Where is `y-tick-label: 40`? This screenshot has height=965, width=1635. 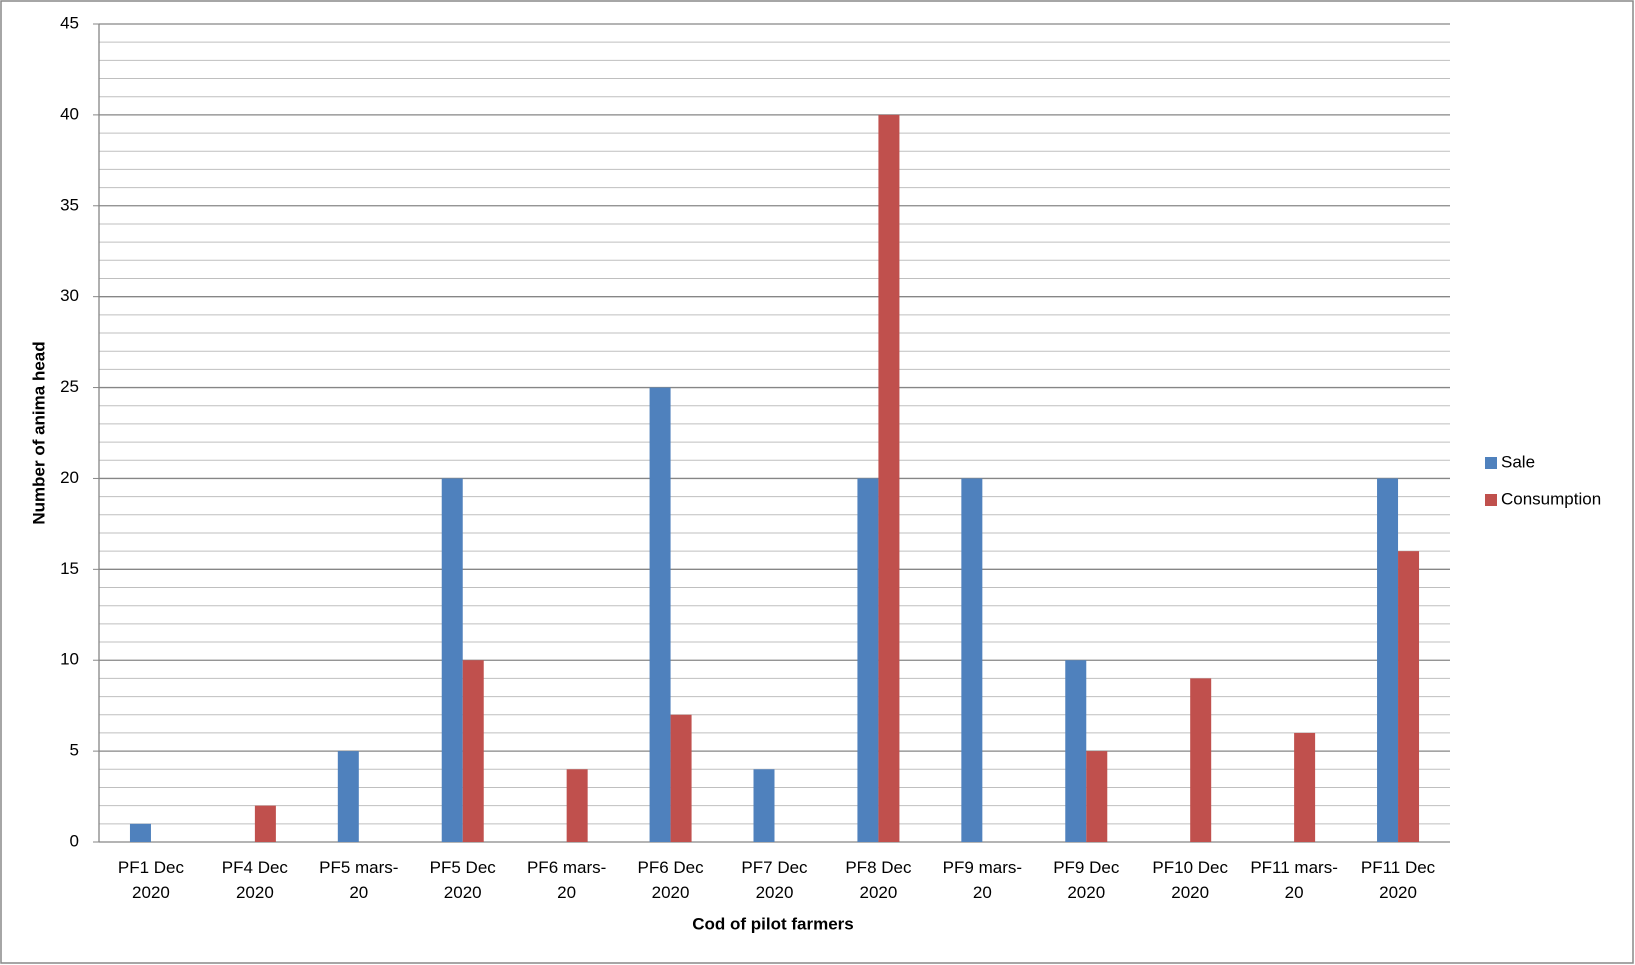
y-tick-label: 40 is located at coordinates (69, 113).